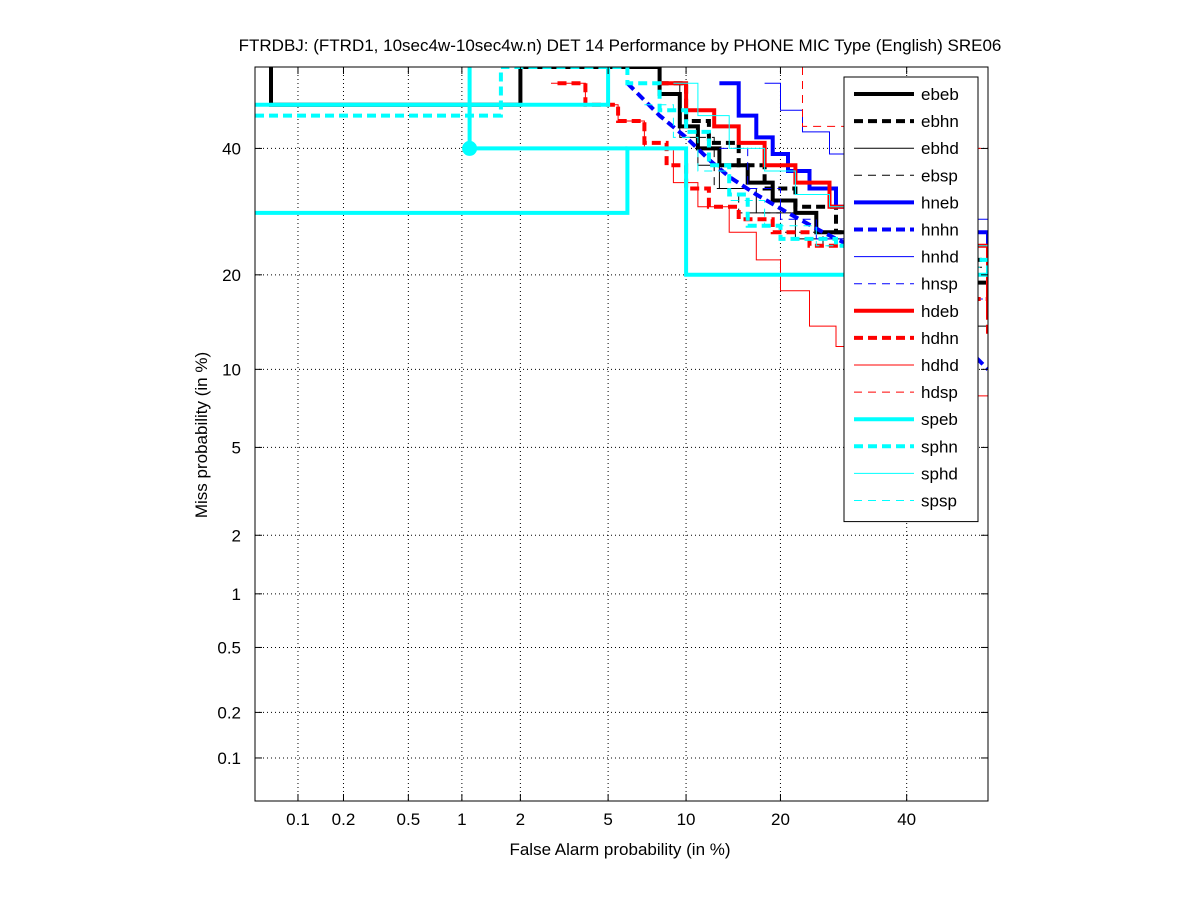 The image size is (1201, 900). I want to click on x-tick-label: 10, so click(686, 819).